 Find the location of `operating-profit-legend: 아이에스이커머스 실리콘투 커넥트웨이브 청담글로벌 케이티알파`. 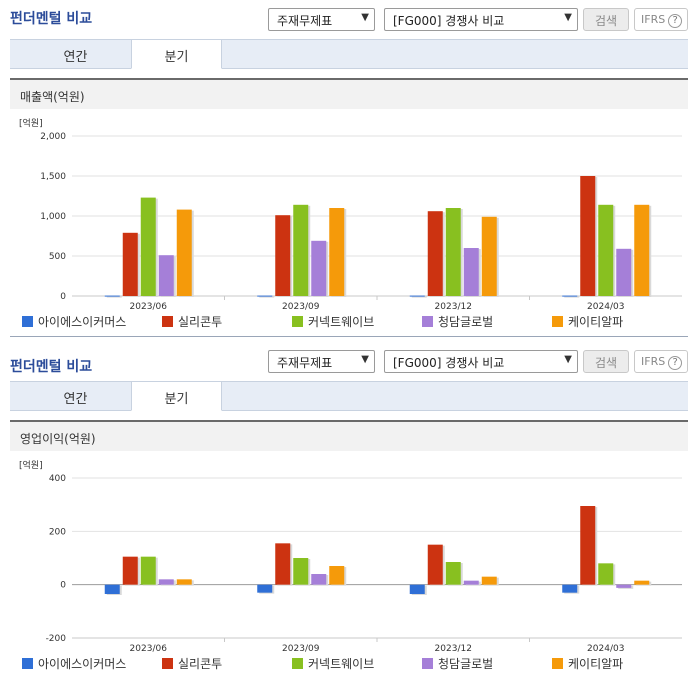

operating-profit-legend: 아이에스이커머스 실리콘투 커넥트웨이브 청담글로벌 케이티알파 is located at coordinates (352, 663).